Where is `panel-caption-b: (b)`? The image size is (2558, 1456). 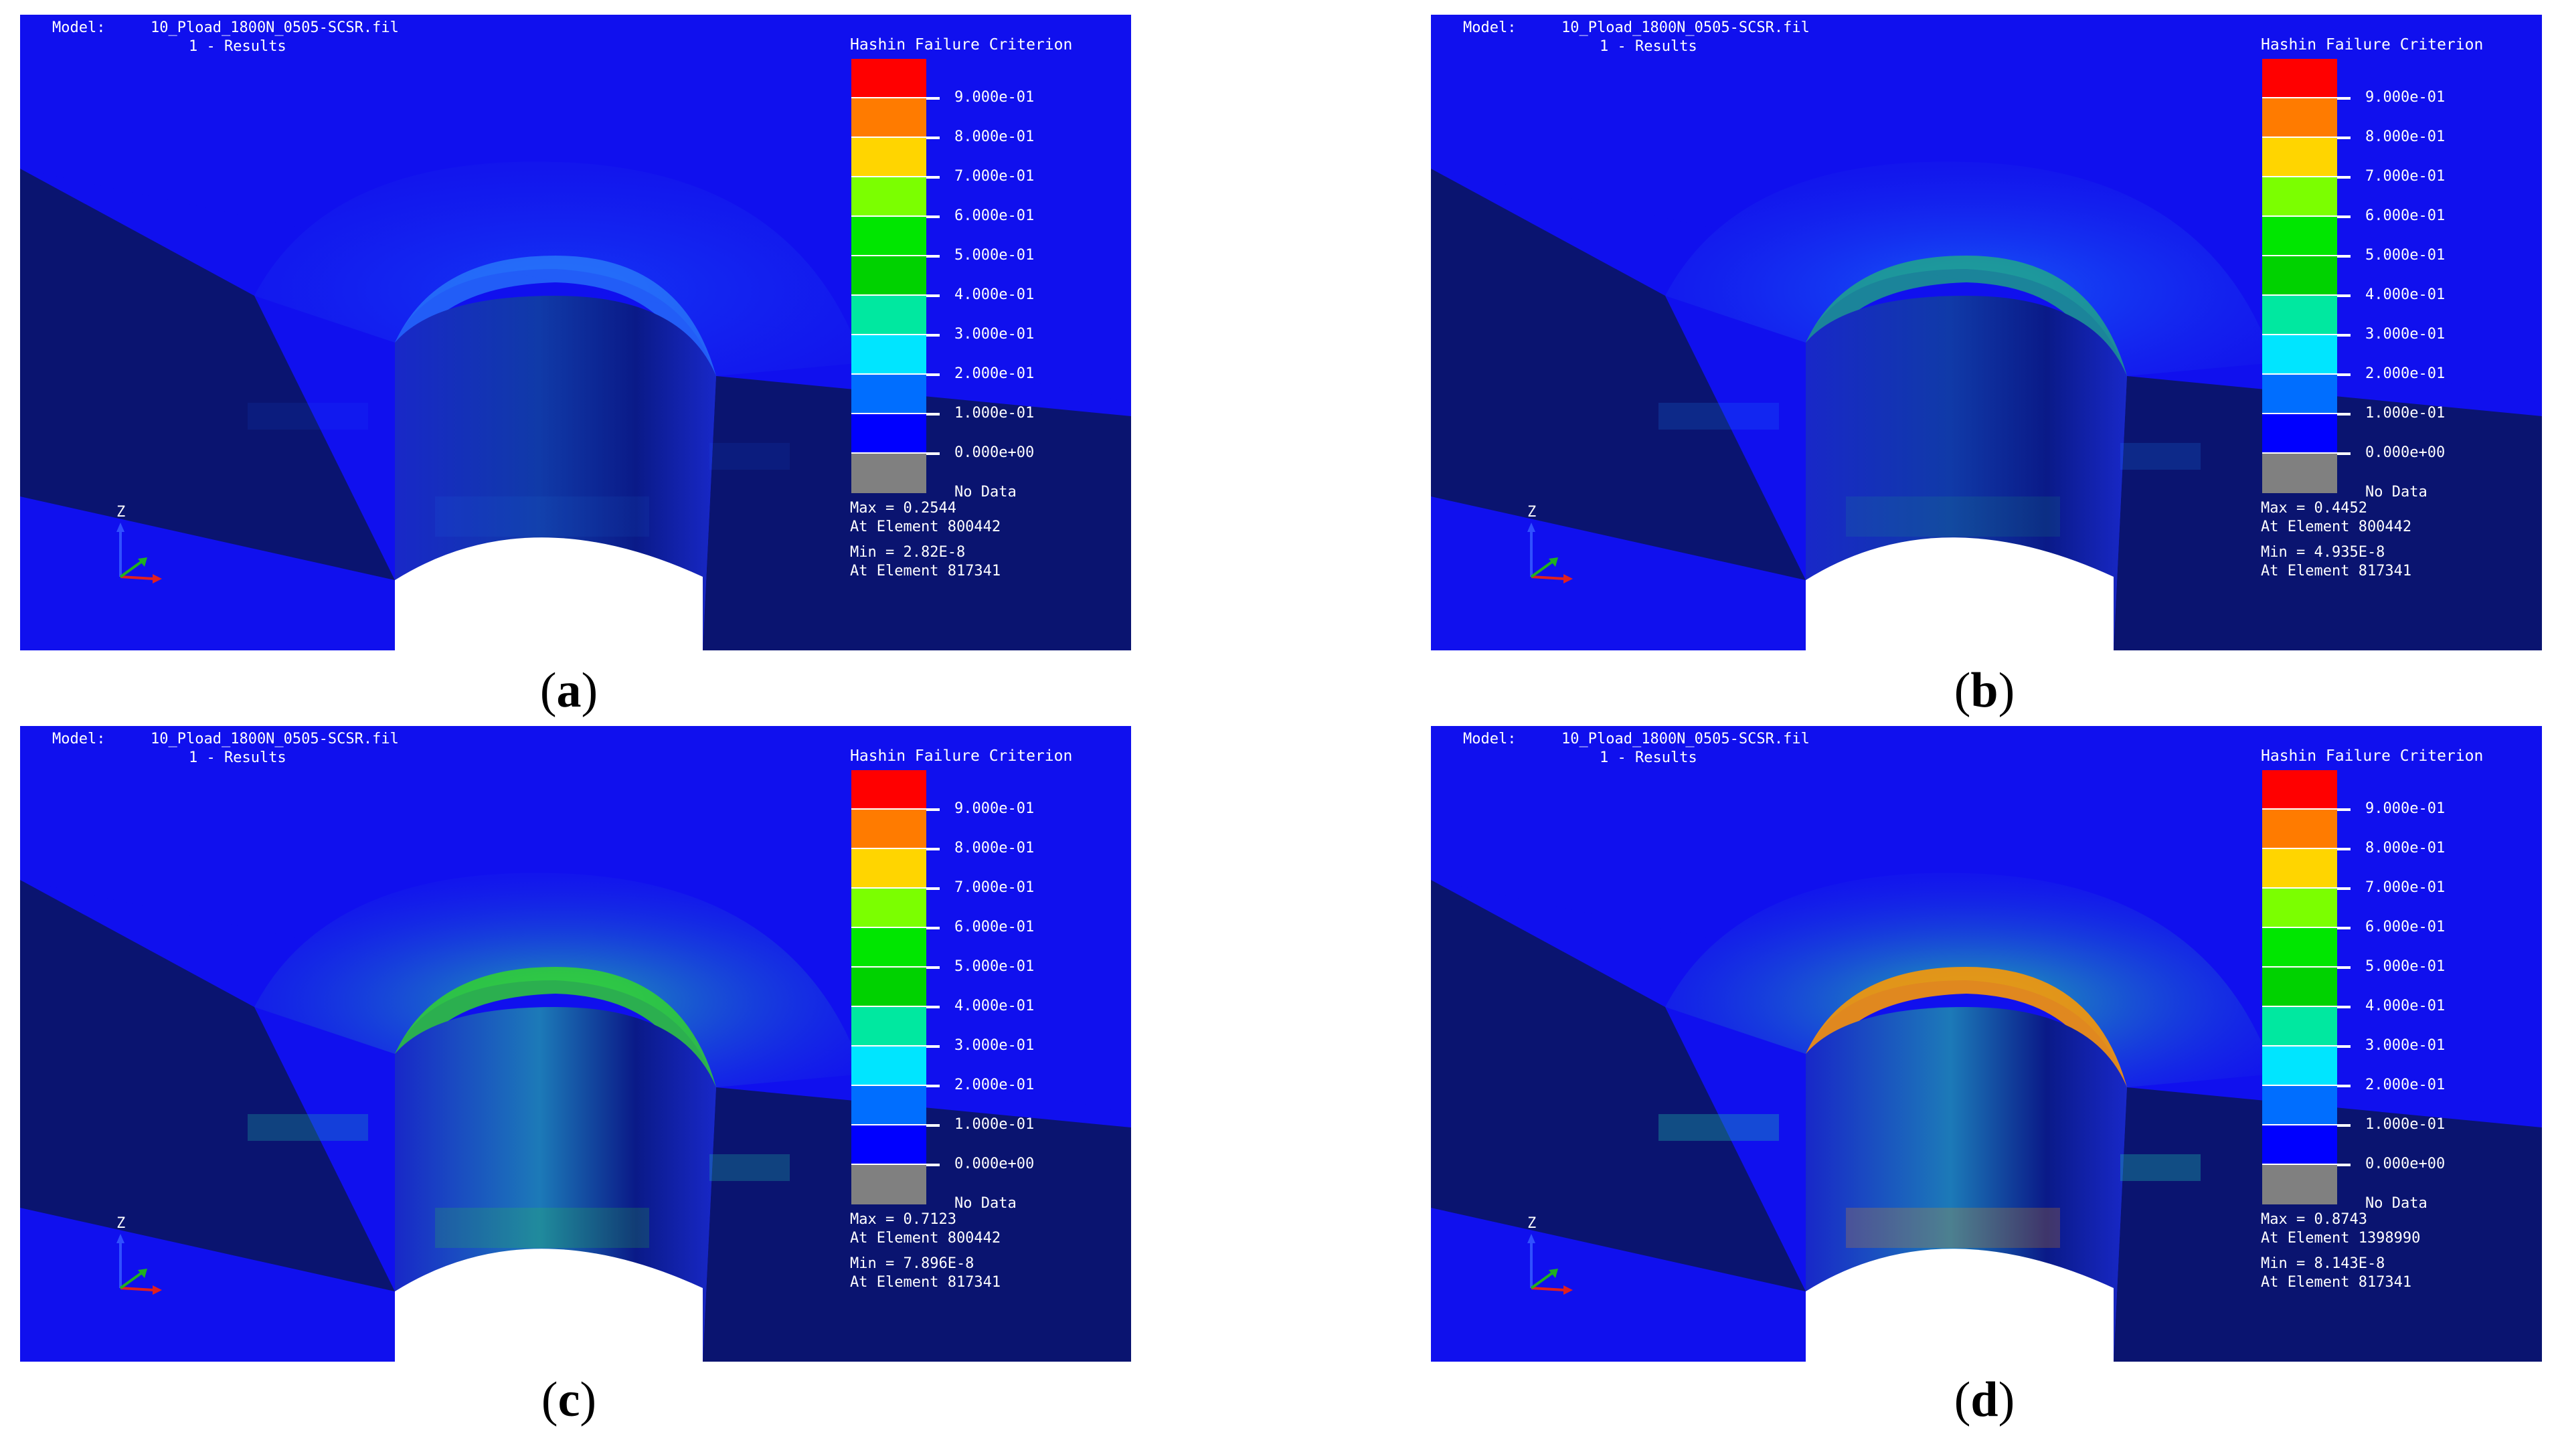 panel-caption-b: (b) is located at coordinates (1984, 690).